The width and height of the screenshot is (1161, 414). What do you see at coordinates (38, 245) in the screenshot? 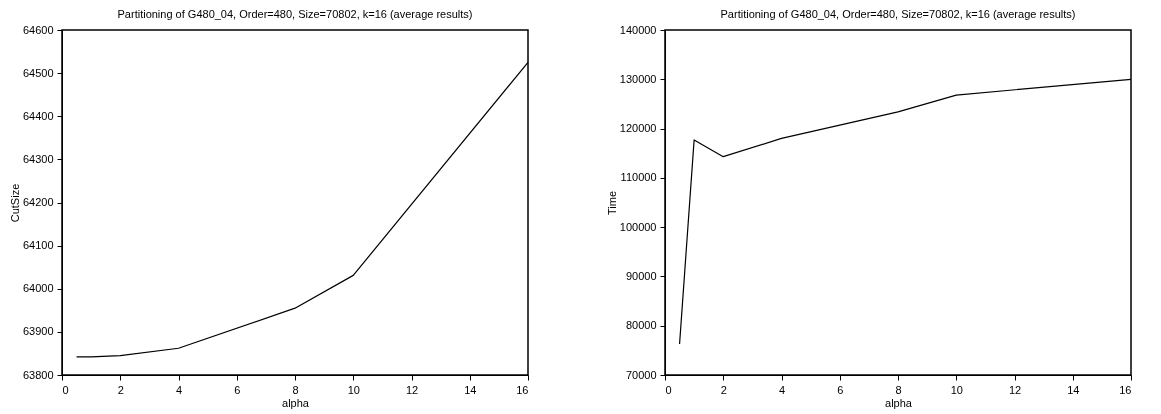
I see `y-tick-label: 64100` at bounding box center [38, 245].